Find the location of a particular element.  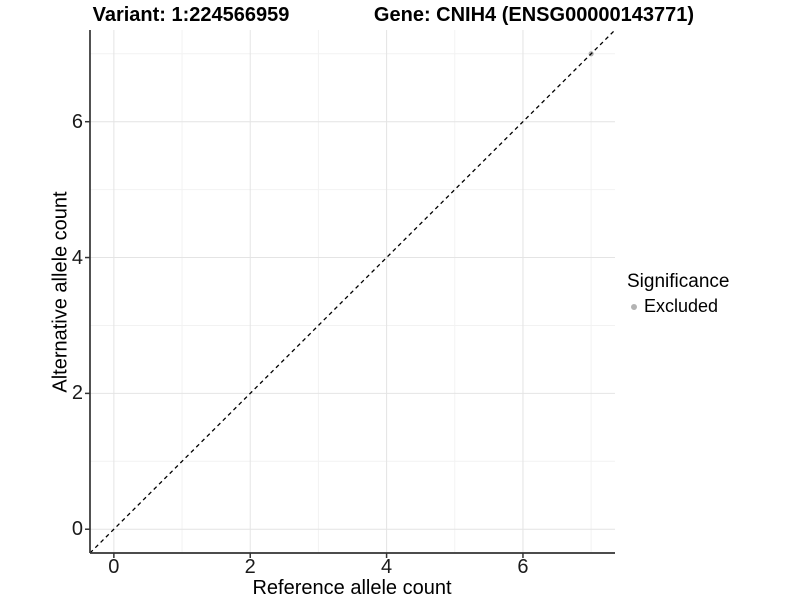

legend-item-excluded: Excluded is located at coordinates (678, 306).